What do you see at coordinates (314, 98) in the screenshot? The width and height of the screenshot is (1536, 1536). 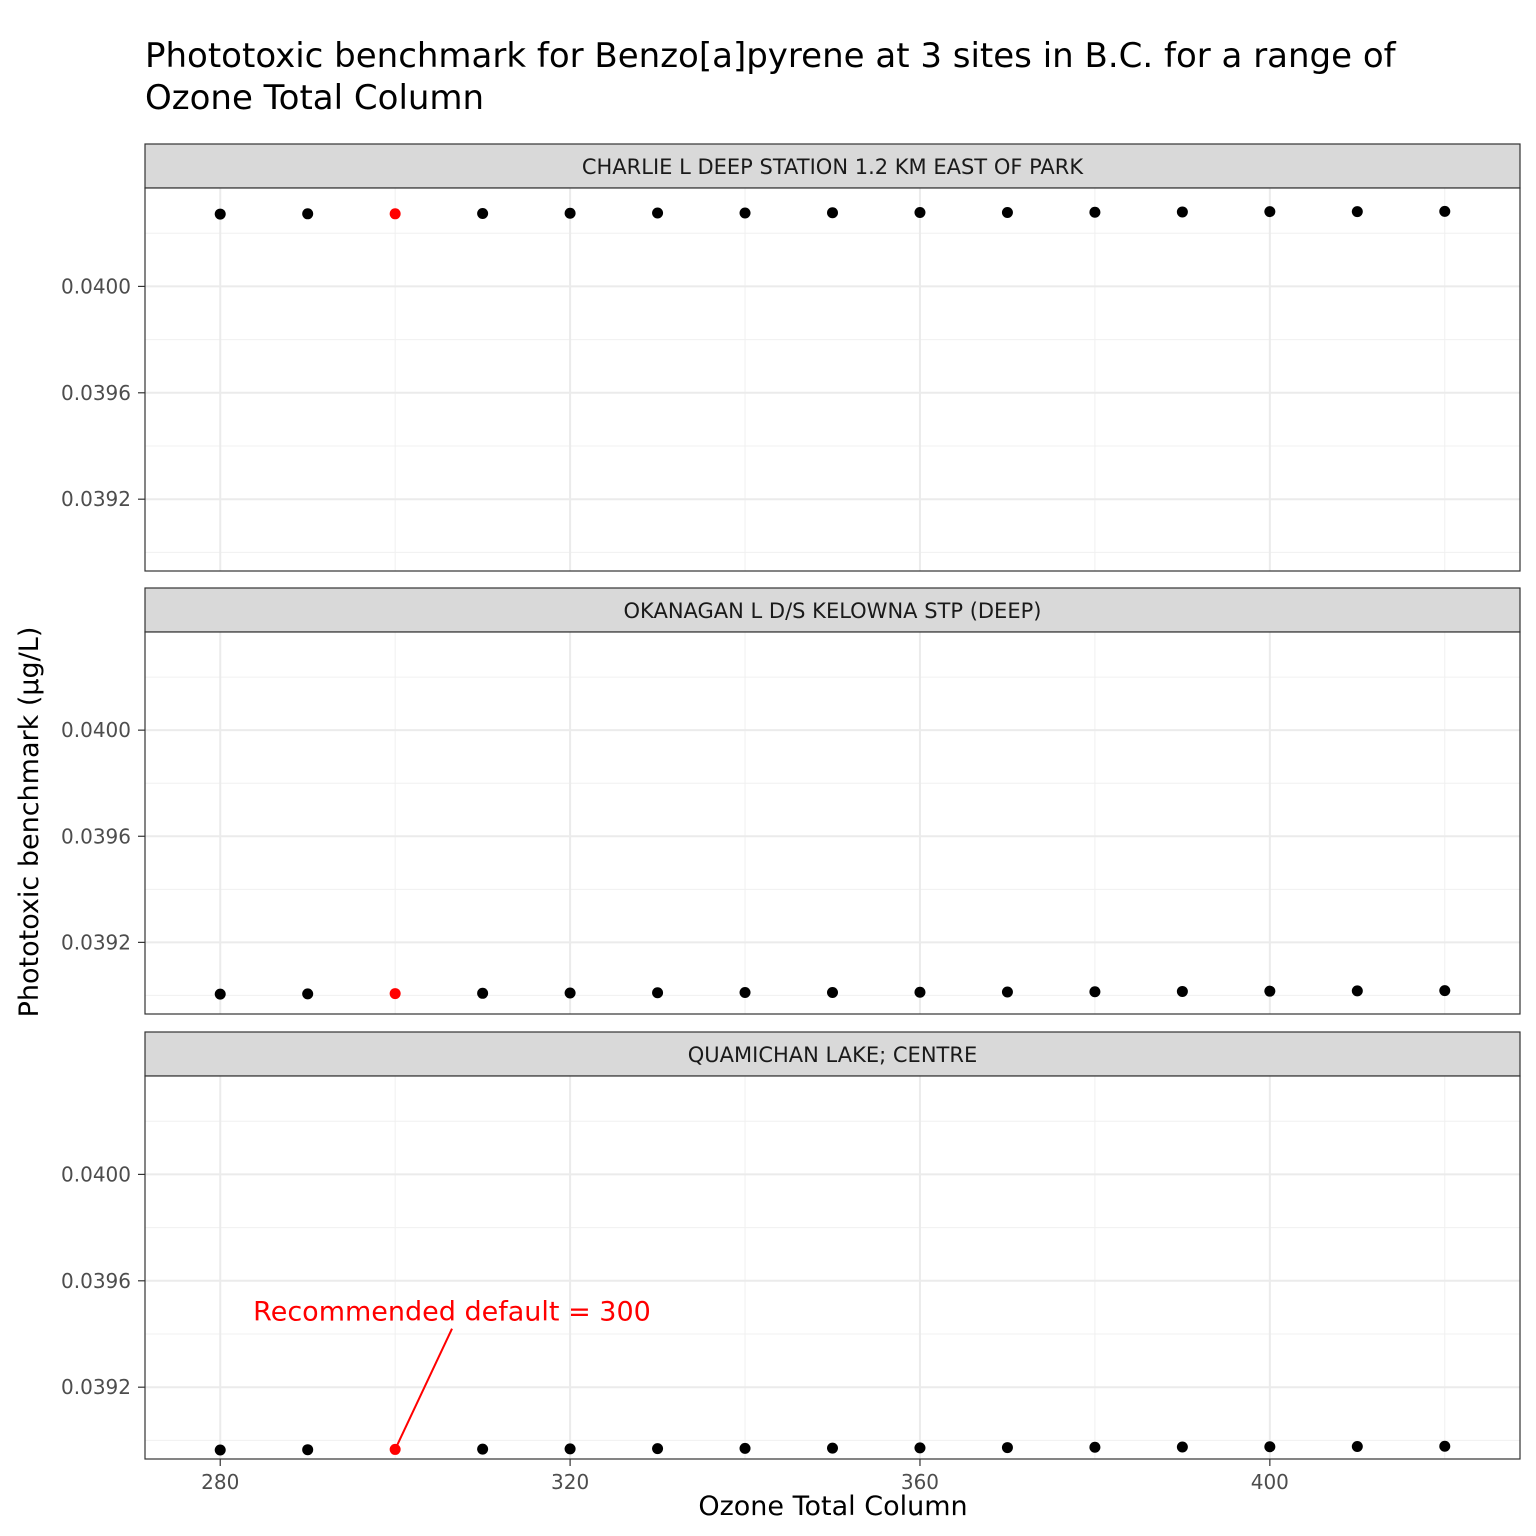 I see `chart-title-line-2: Ozone Total Column` at bounding box center [314, 98].